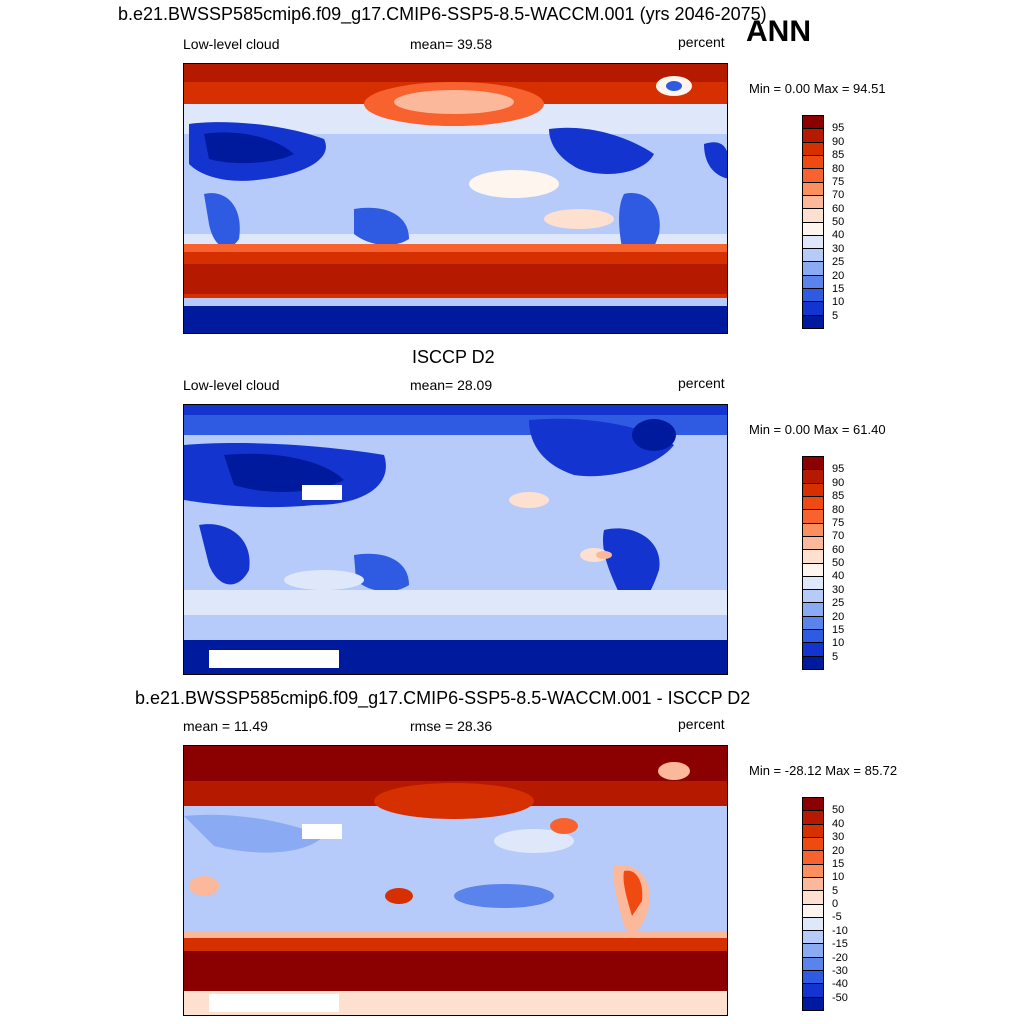 Image resolution: width=1024 pixels, height=1024 pixels. Describe the element at coordinates (455, 539) in the screenshot. I see `panel2-map` at that location.